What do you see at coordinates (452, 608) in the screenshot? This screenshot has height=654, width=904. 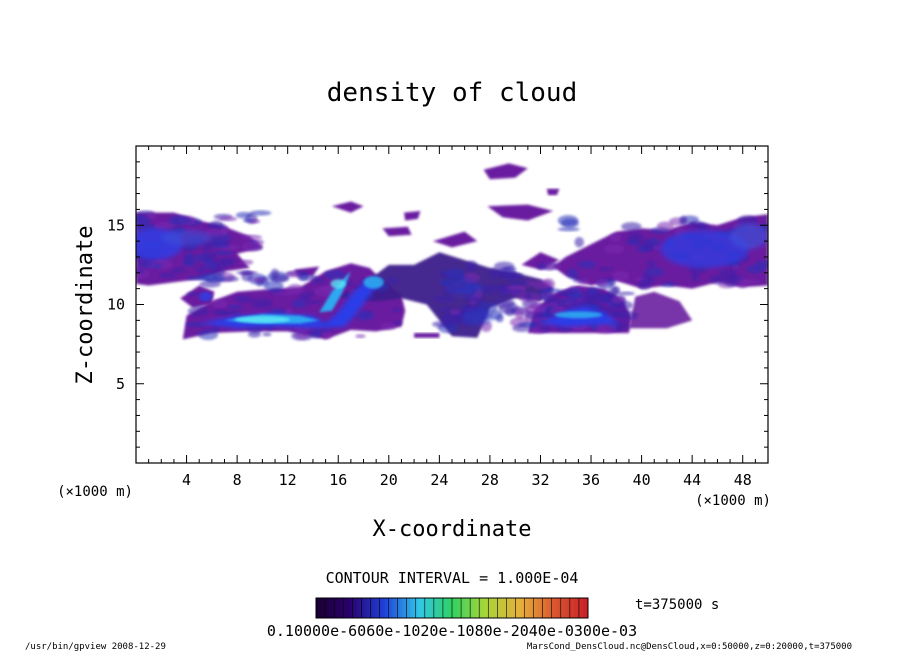 I see `colorbar-divisions` at bounding box center [452, 608].